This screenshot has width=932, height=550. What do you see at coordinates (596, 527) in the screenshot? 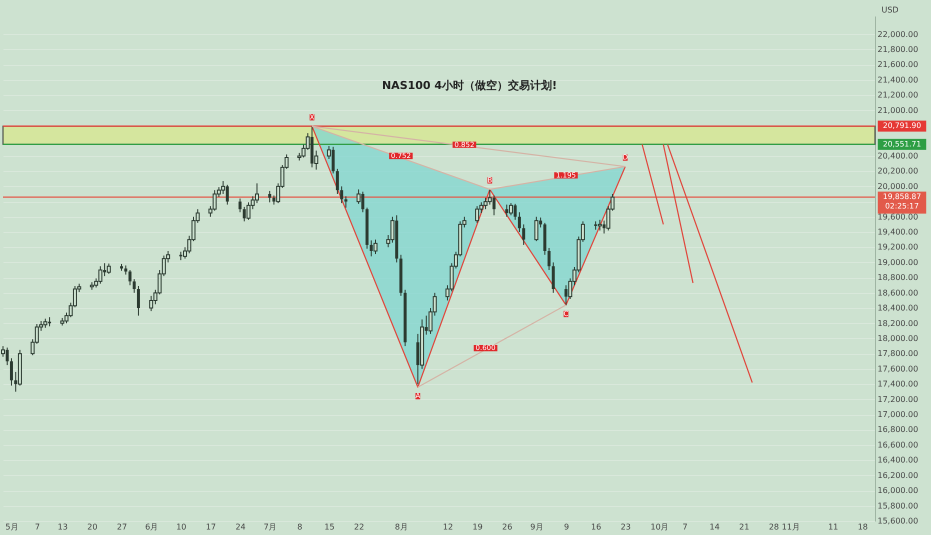
I see `x-tick-label: 16` at bounding box center [596, 527].